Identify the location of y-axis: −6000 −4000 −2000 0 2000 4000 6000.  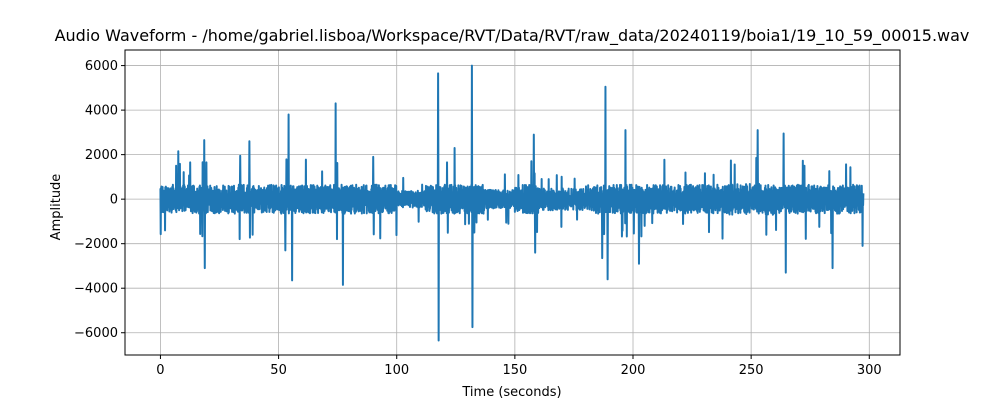
(99, 200).